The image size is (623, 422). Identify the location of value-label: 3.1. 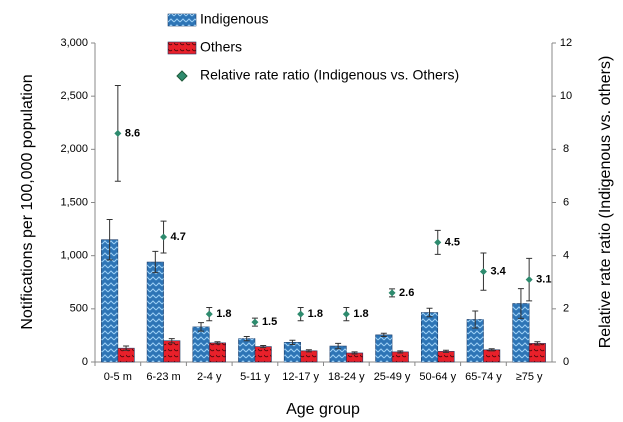
(543, 279).